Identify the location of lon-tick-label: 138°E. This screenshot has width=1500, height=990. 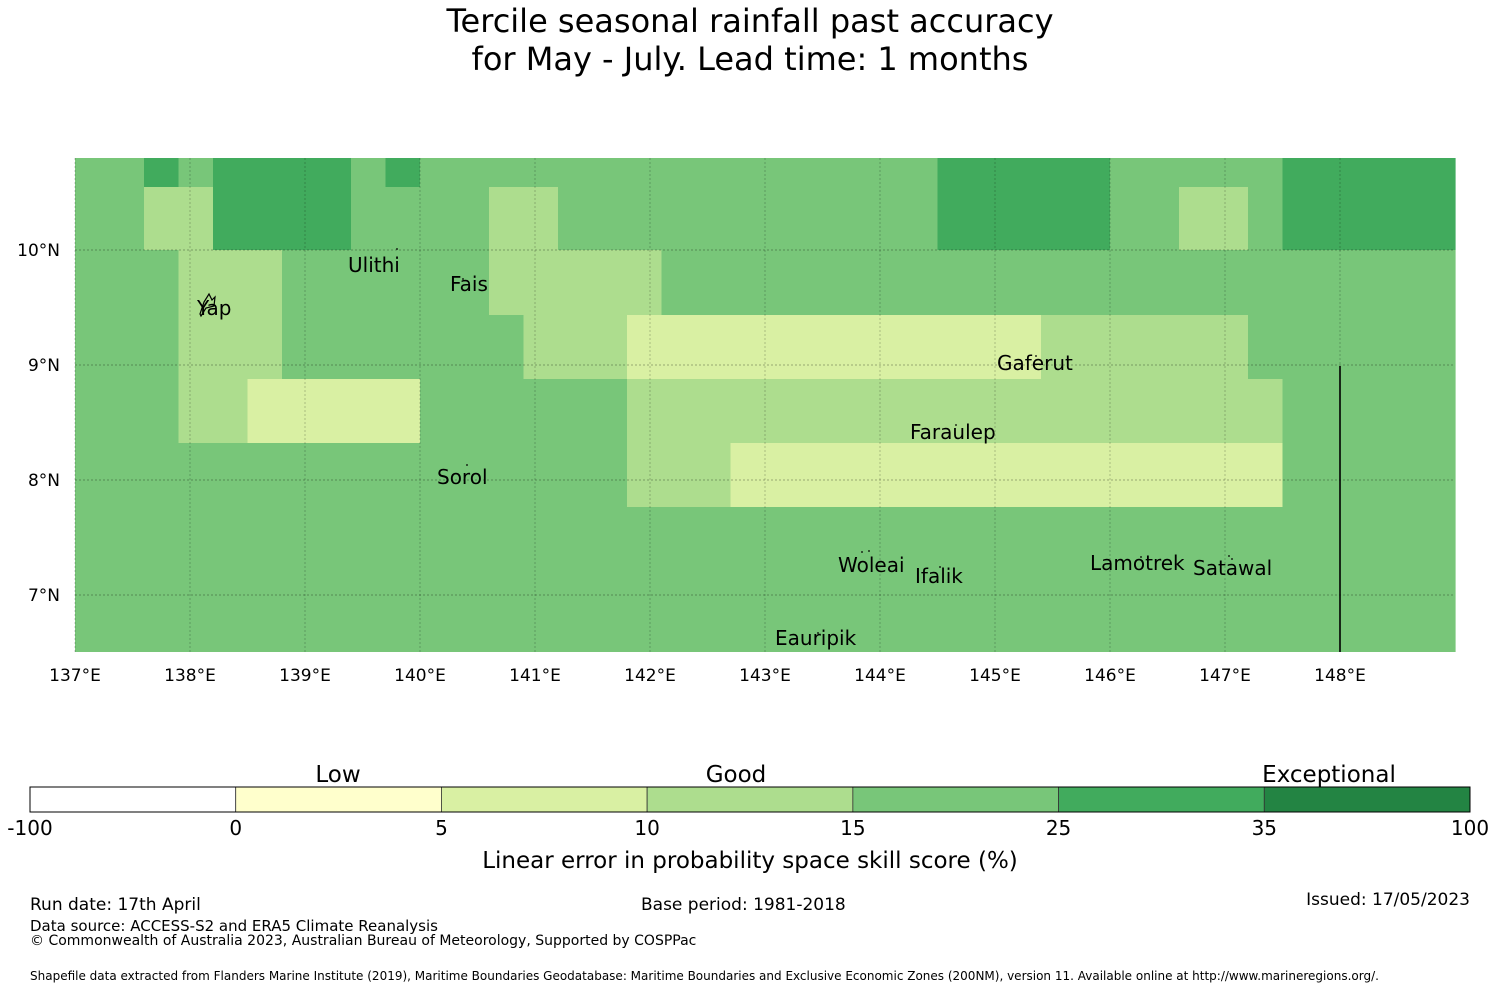
(190, 676).